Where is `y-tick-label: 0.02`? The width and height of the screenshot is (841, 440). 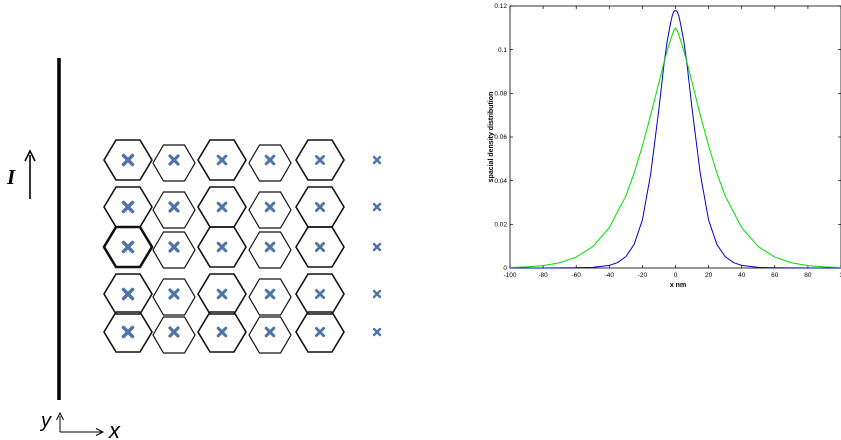 y-tick-label: 0.02 is located at coordinates (500, 225).